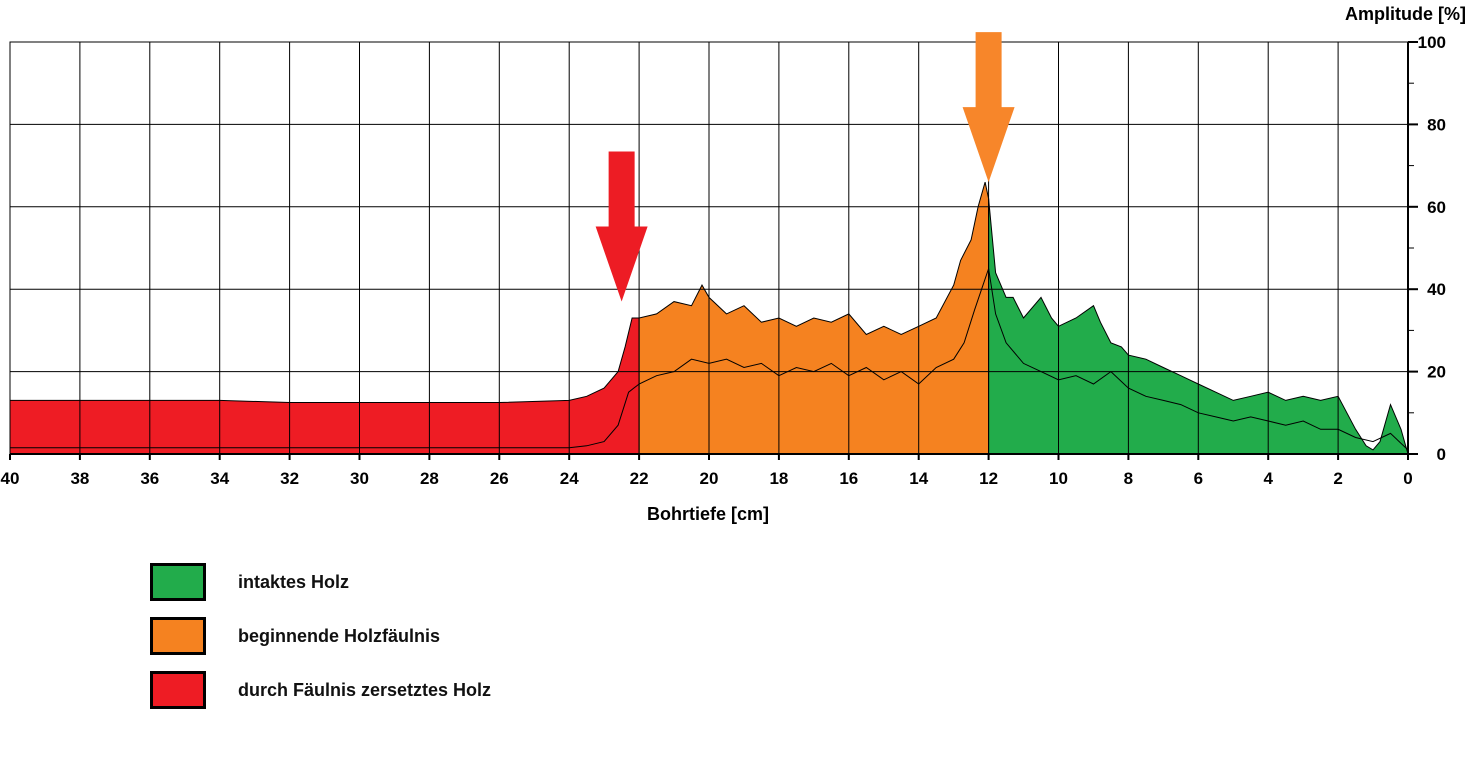 This screenshot has width=1472, height=784. What do you see at coordinates (1436, 372) in the screenshot?
I see `y-tick-label: 20` at bounding box center [1436, 372].